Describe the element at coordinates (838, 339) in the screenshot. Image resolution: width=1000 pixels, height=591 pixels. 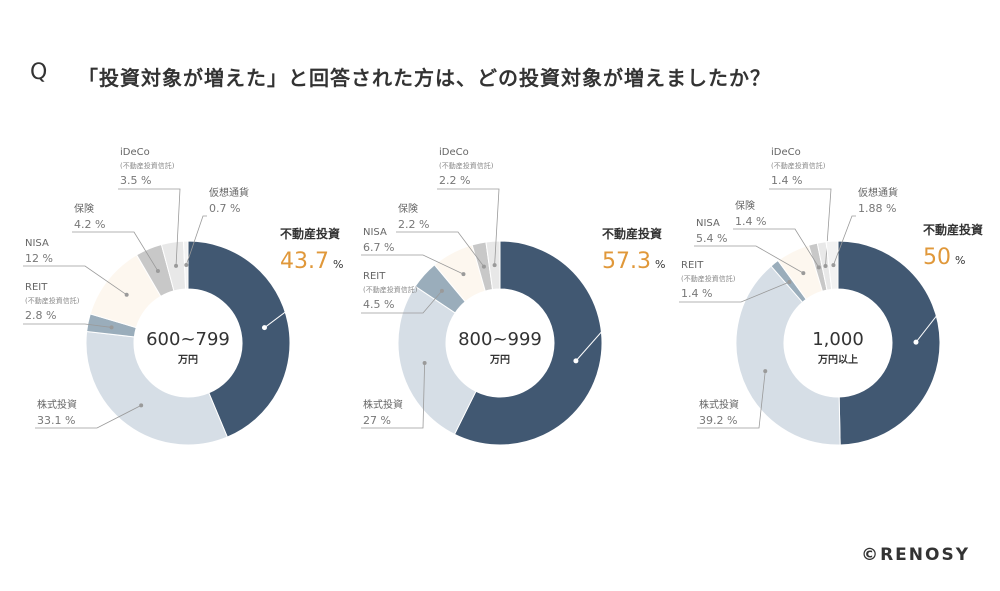
I see `center-label: 1,000` at that location.